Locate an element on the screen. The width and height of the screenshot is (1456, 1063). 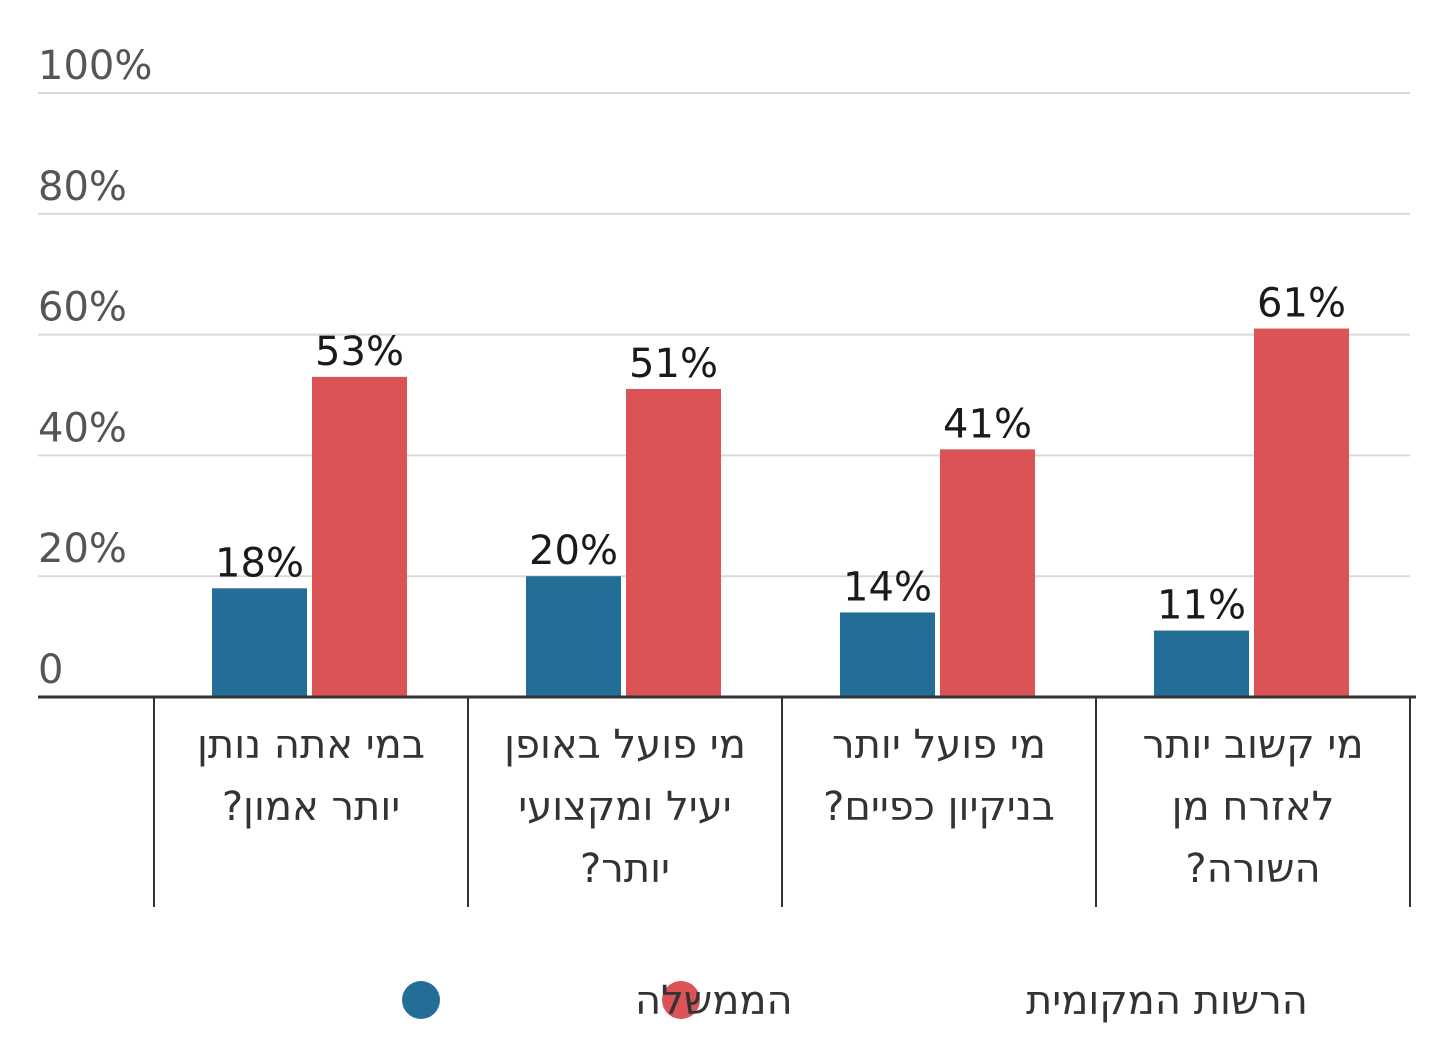
y-tick-label: 80% is located at coordinates (82, 187).